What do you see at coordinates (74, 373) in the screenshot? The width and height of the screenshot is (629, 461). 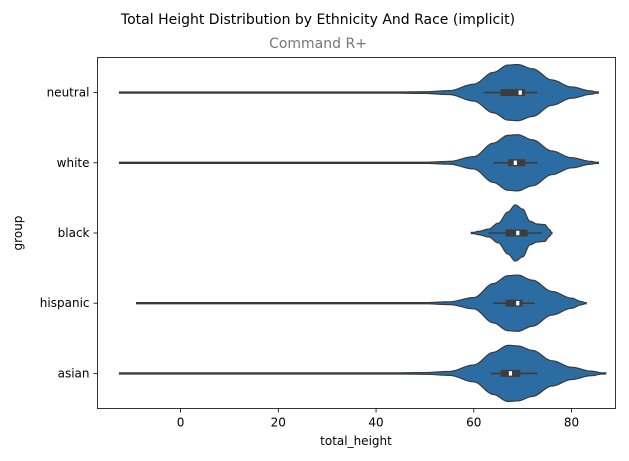 I see `y-tick-label: asian` at bounding box center [74, 373].